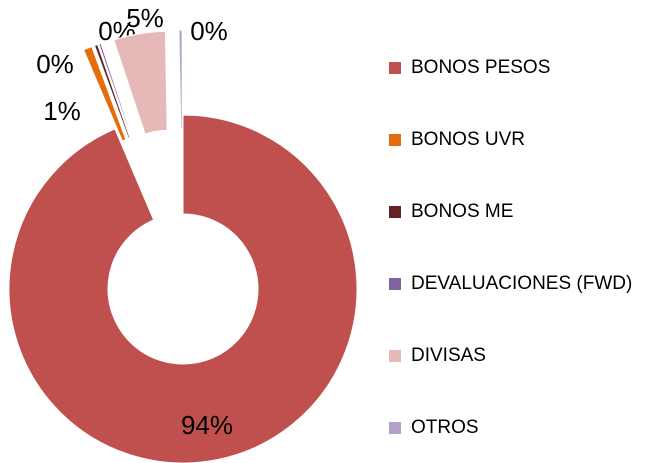 This screenshot has height=463, width=657. Describe the element at coordinates (468, 139) in the screenshot. I see `legend-label: BONOS UVR` at that location.